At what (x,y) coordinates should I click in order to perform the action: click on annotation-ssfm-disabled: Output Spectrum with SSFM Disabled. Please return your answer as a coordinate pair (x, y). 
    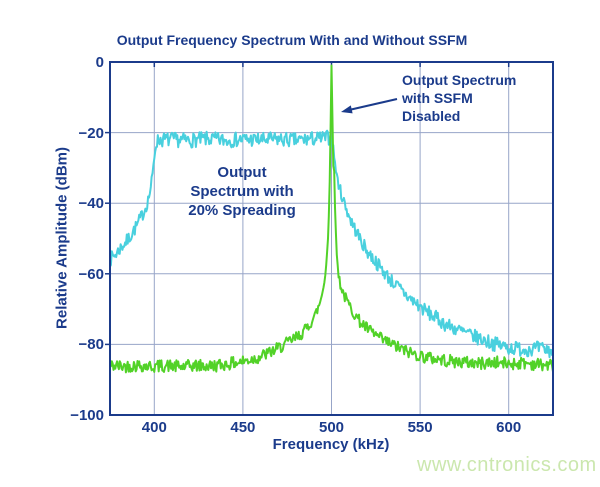
    Looking at the image, I should click on (459, 98).